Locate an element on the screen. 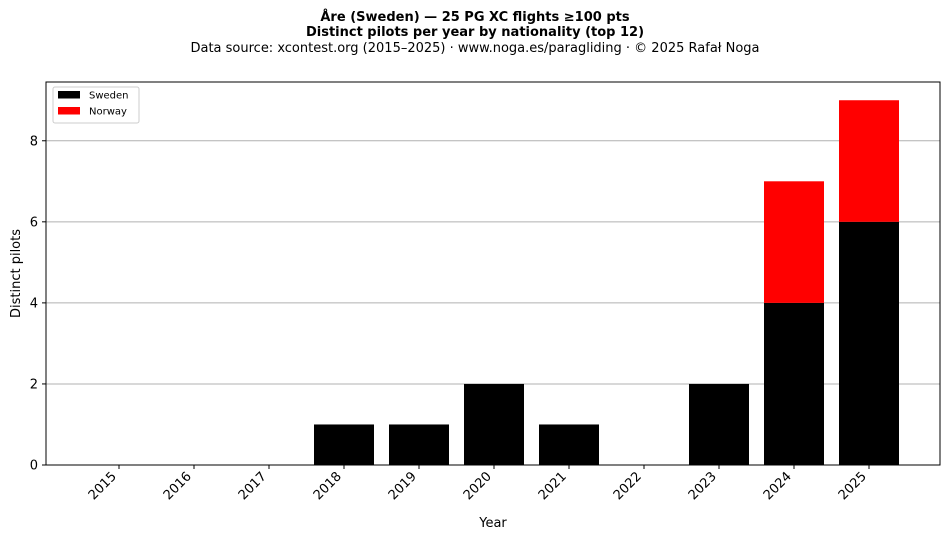 The width and height of the screenshot is (950, 539). x-tick-label: 2022 is located at coordinates (628, 486).